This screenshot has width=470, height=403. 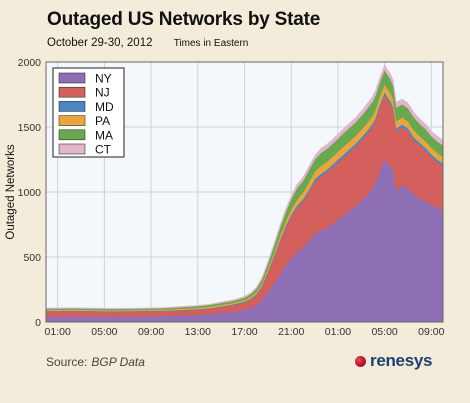 I want to click on legend-swatch-ct, so click(x=72, y=149).